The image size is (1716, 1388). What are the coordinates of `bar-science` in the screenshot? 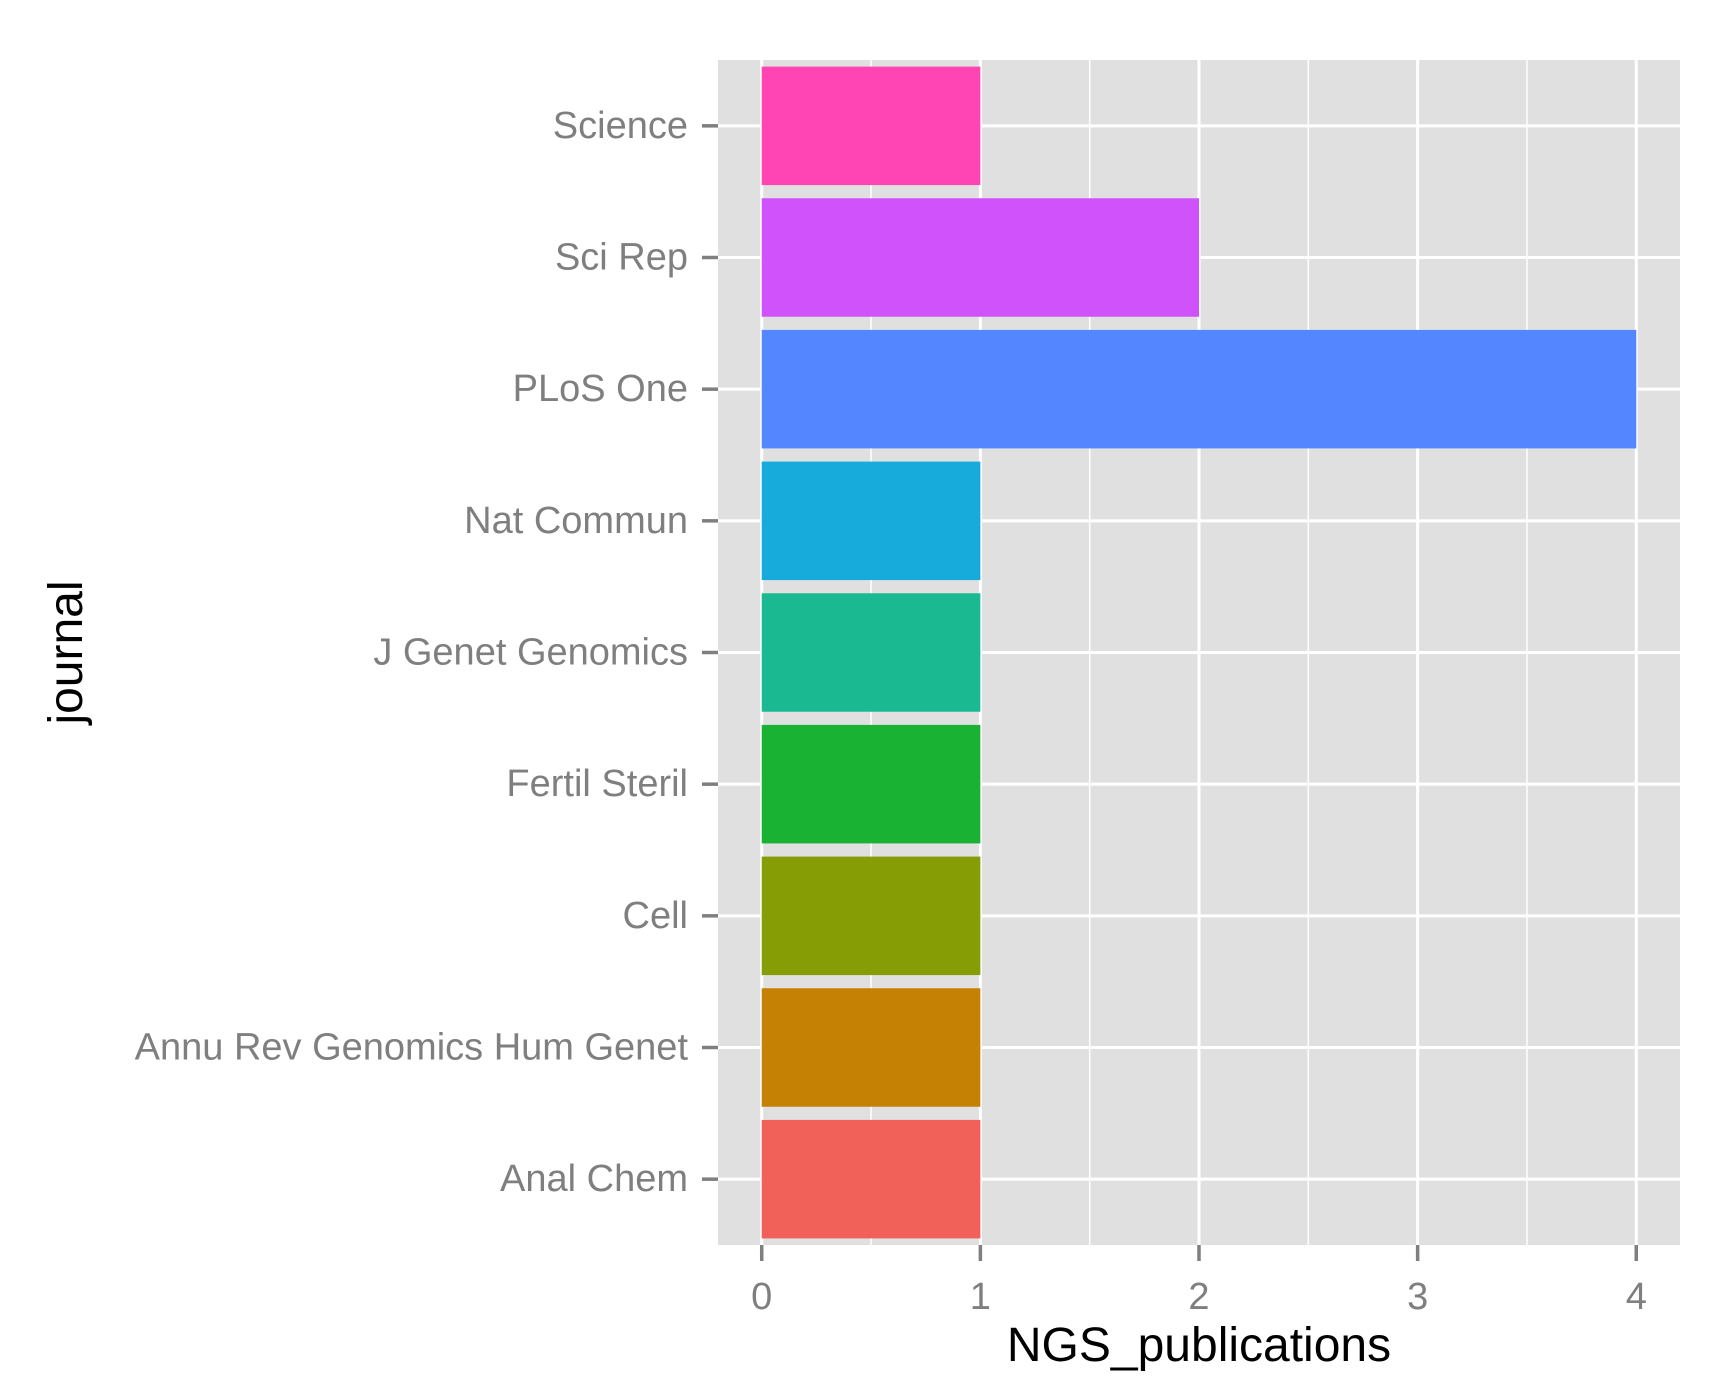 It's located at (871, 126).